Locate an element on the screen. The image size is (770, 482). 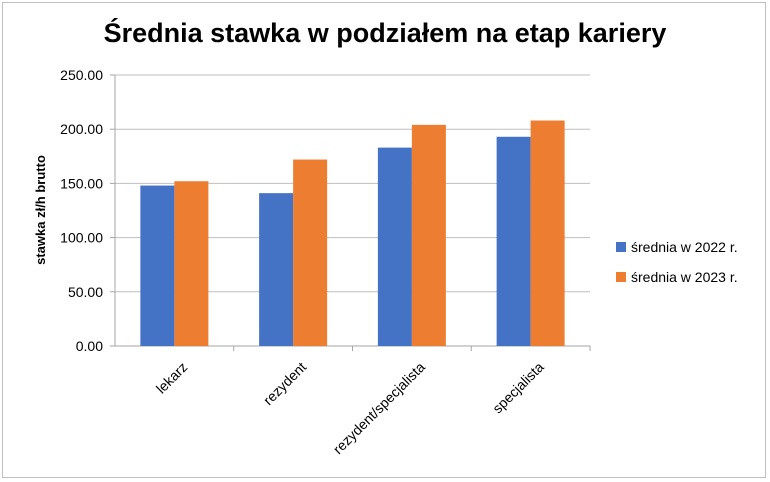
y-tick-label: 50.00 is located at coordinates (85, 292).